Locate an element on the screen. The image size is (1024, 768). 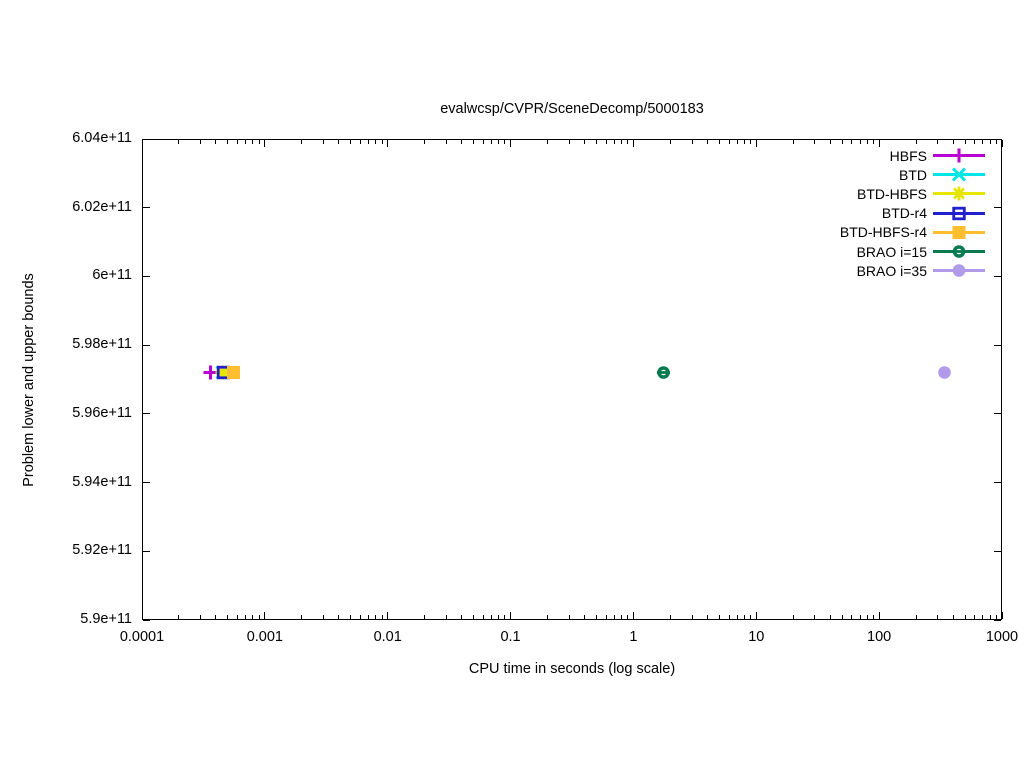
legend-label: BRAO i=35 is located at coordinates (891, 270).